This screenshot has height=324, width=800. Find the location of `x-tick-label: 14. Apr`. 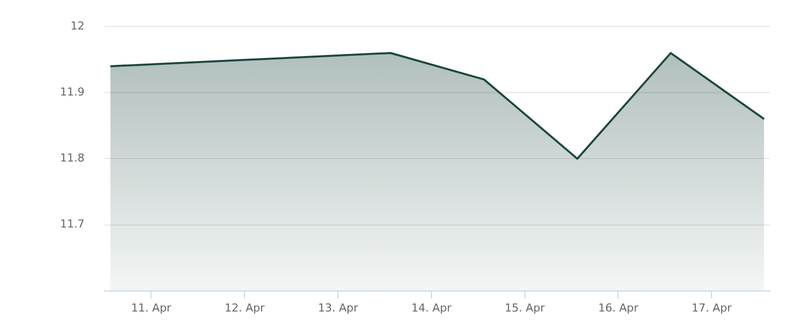

x-tick-label: 14. Apr is located at coordinates (431, 307).